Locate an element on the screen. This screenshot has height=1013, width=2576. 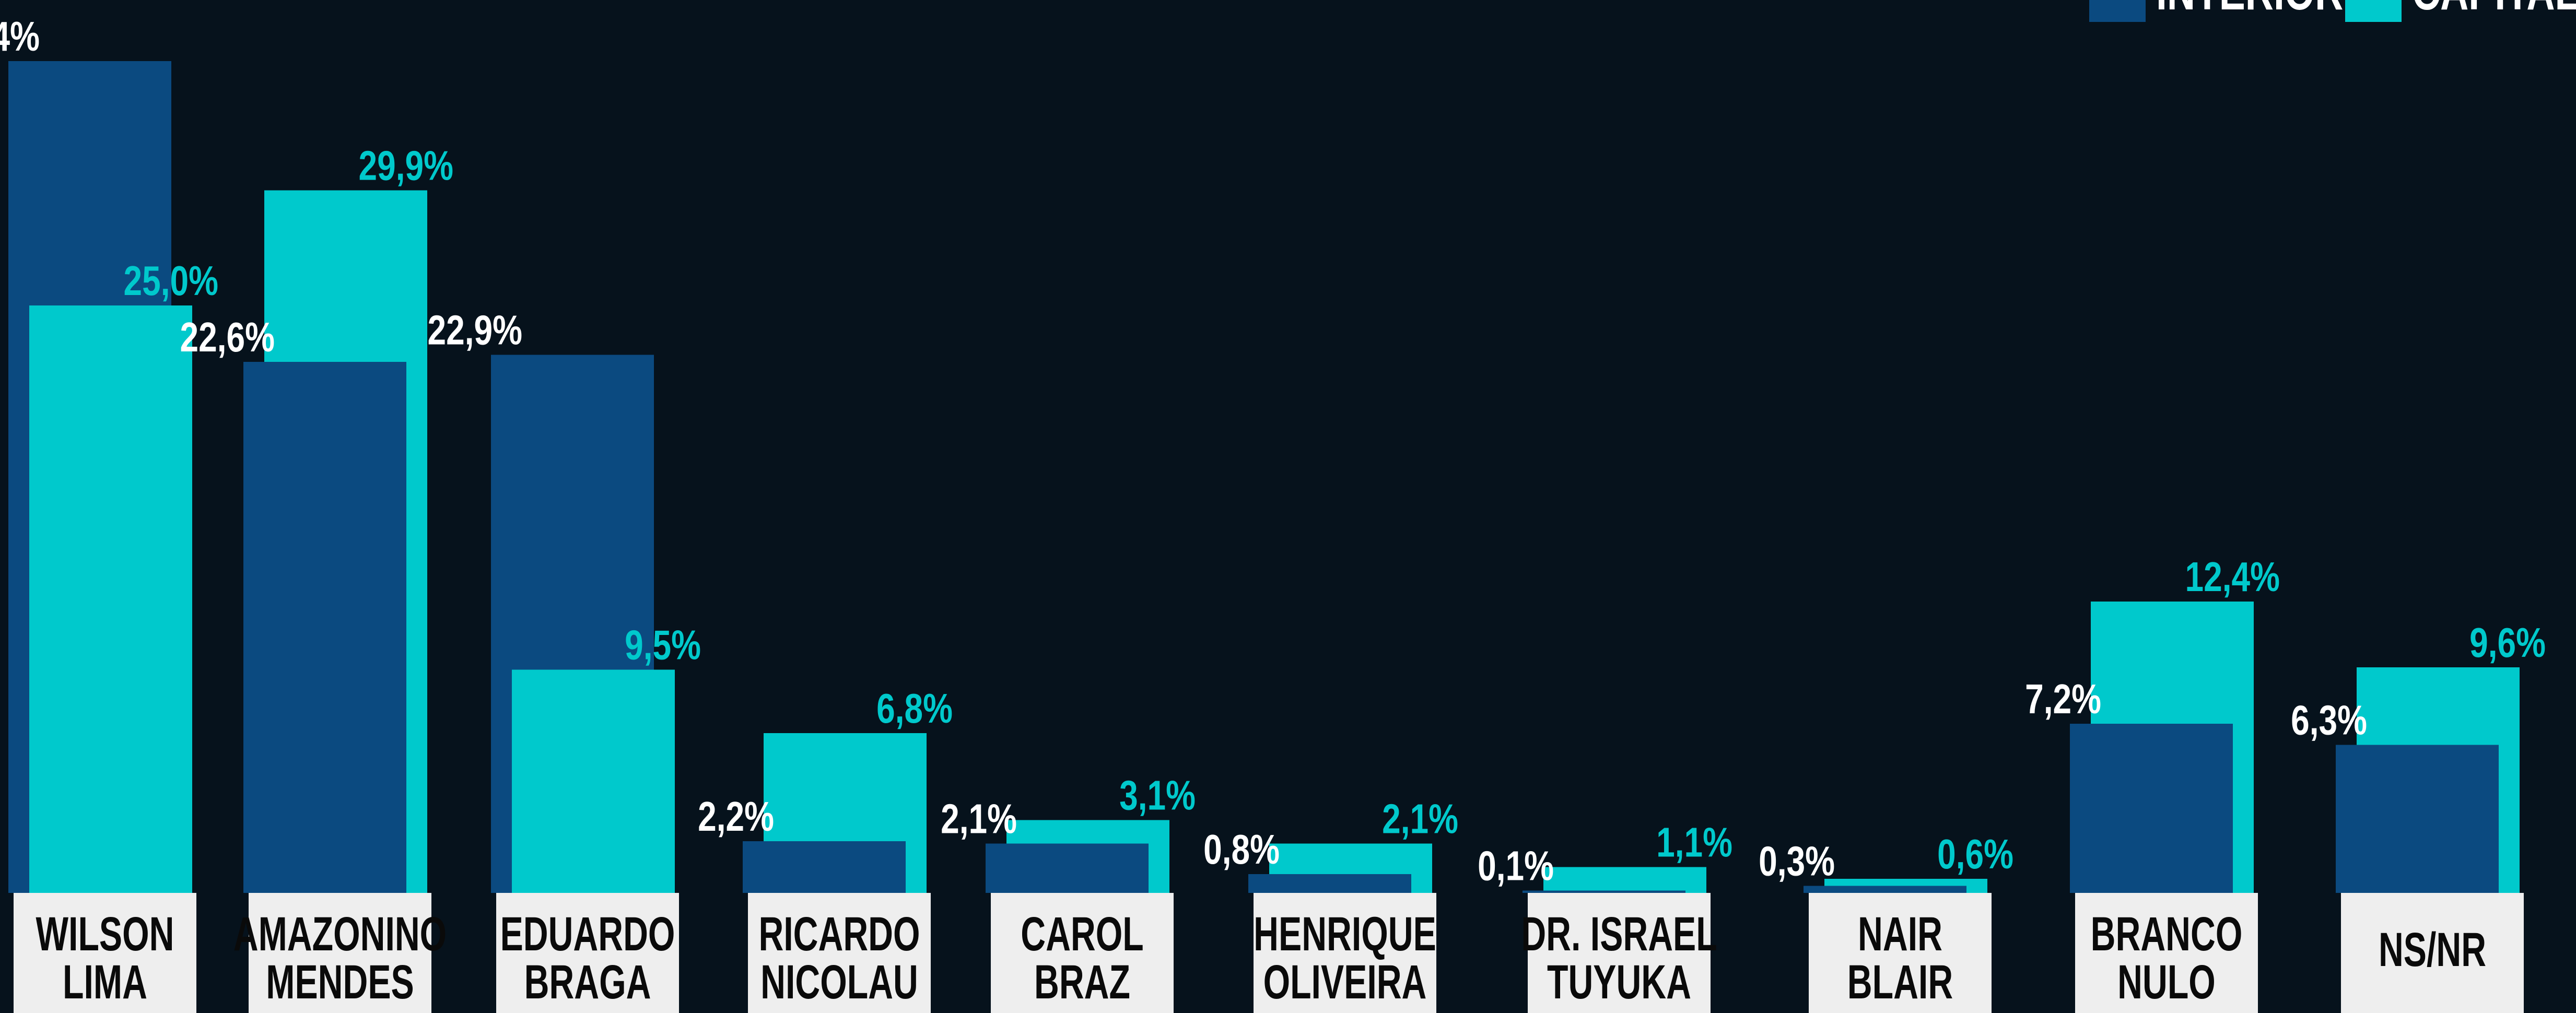
value-label: 6,8% is located at coordinates (914, 708).